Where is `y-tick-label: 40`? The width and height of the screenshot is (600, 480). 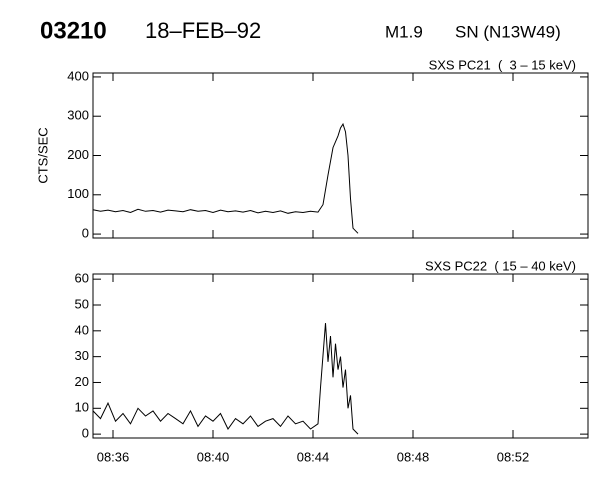 y-tick-label: 40 is located at coordinates (82, 329).